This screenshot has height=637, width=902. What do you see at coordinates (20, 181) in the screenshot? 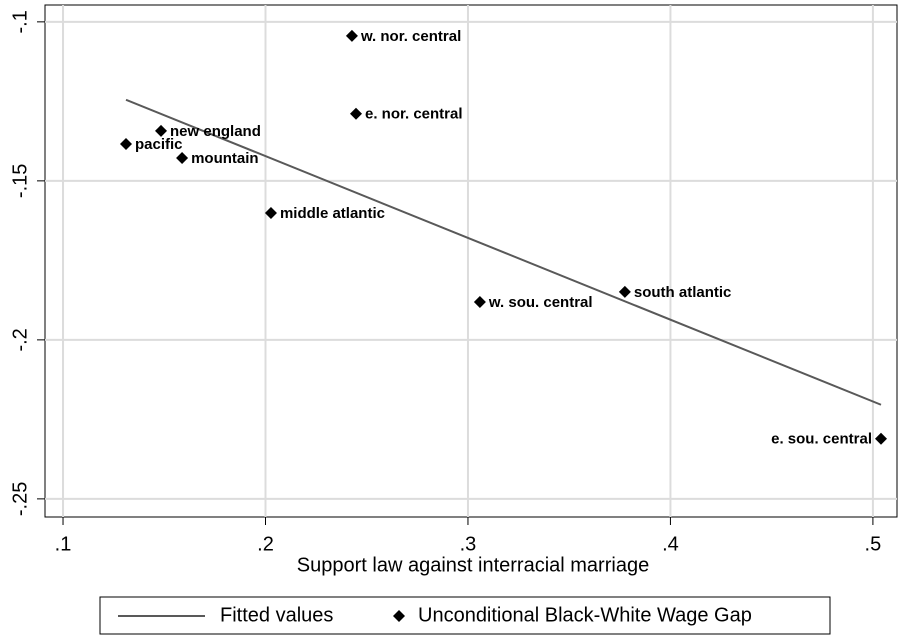
I see `y-tick-label: -.15` at bounding box center [20, 181].